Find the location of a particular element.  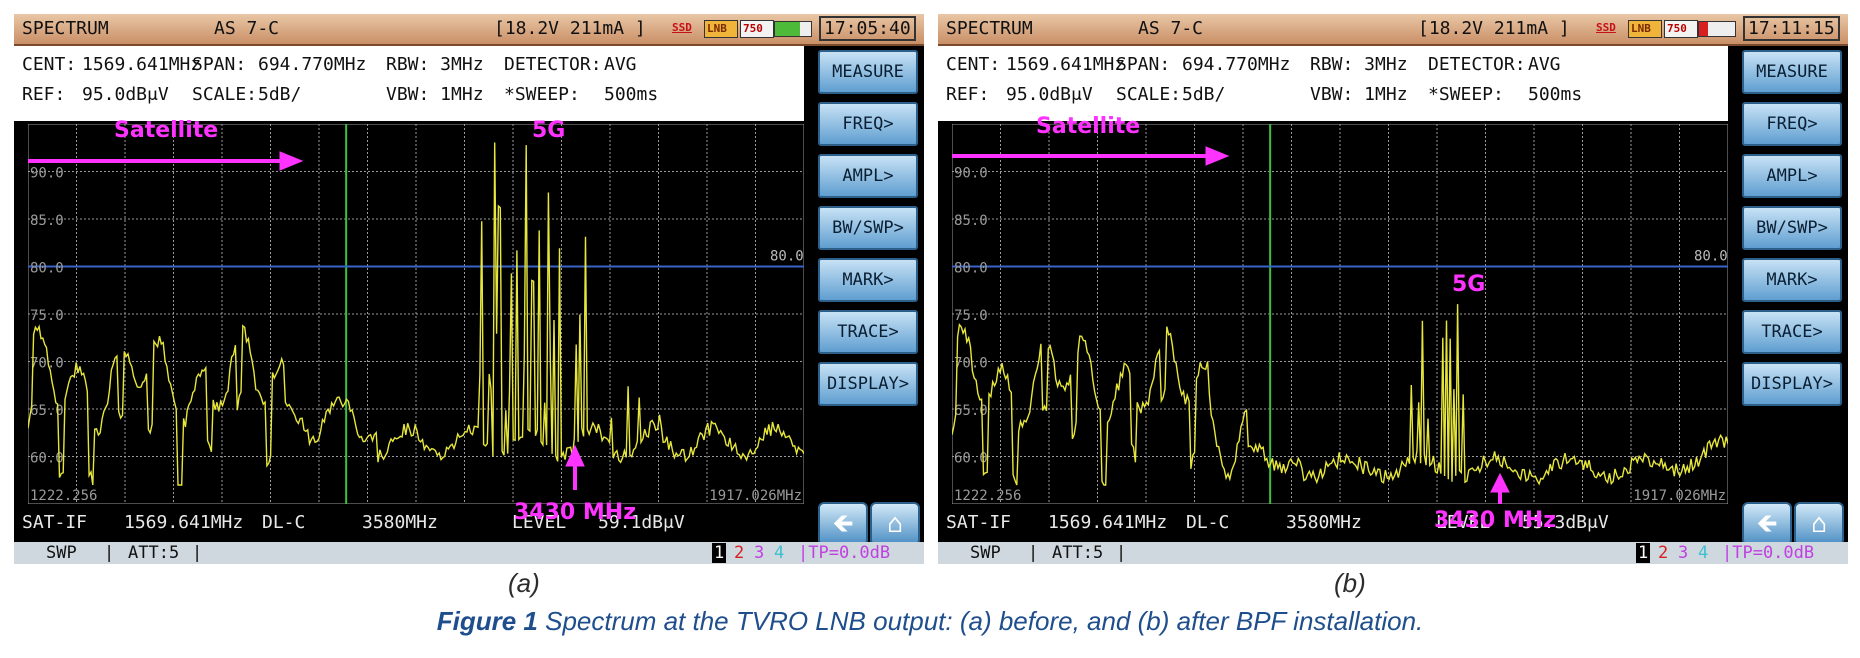

vbw-value: VBW: 1MHz is located at coordinates (1359, 94).